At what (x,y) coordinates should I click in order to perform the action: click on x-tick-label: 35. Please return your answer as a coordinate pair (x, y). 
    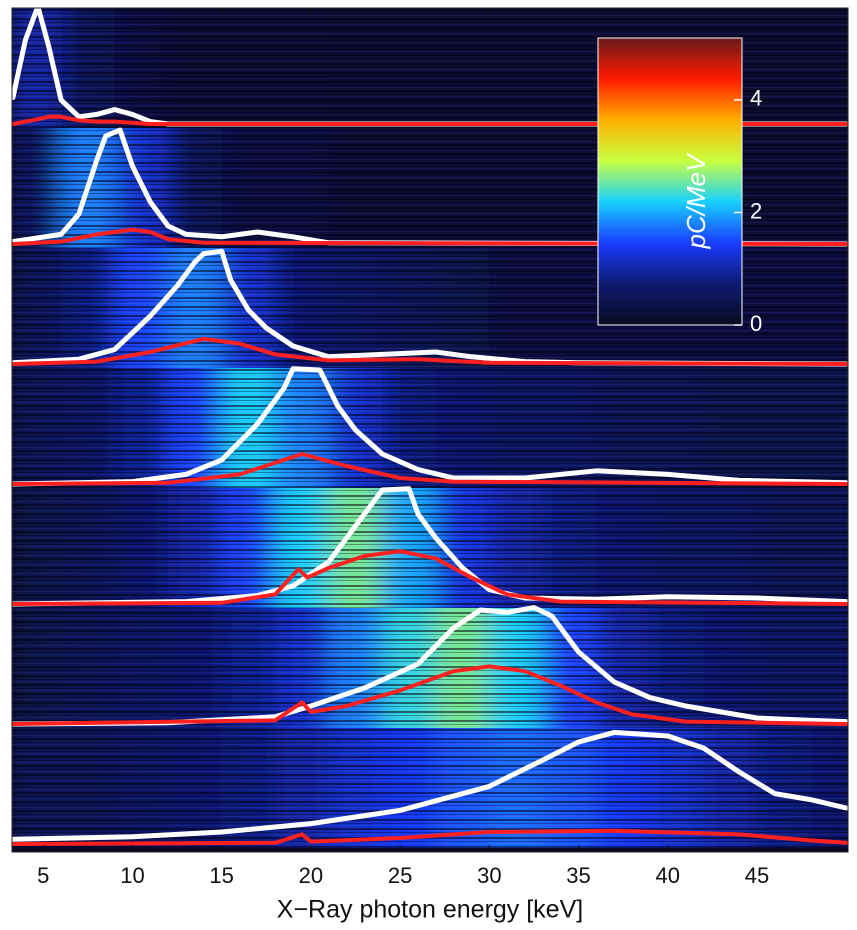
    Looking at the image, I should click on (578, 875).